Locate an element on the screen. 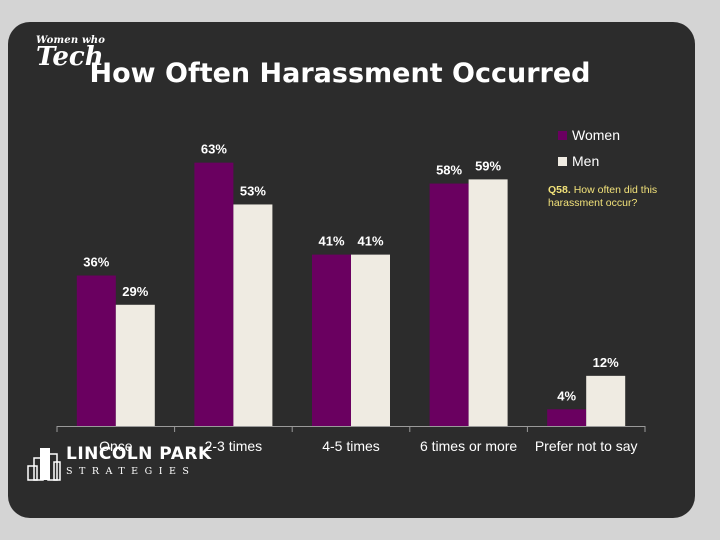  x-tick-label: Prefer not to say is located at coordinates (586, 446).